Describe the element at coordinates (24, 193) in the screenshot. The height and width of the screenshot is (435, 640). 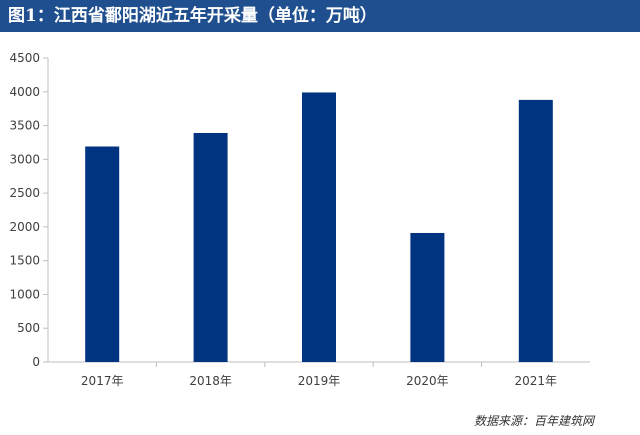
I see `y-tick-label: 2500` at that location.